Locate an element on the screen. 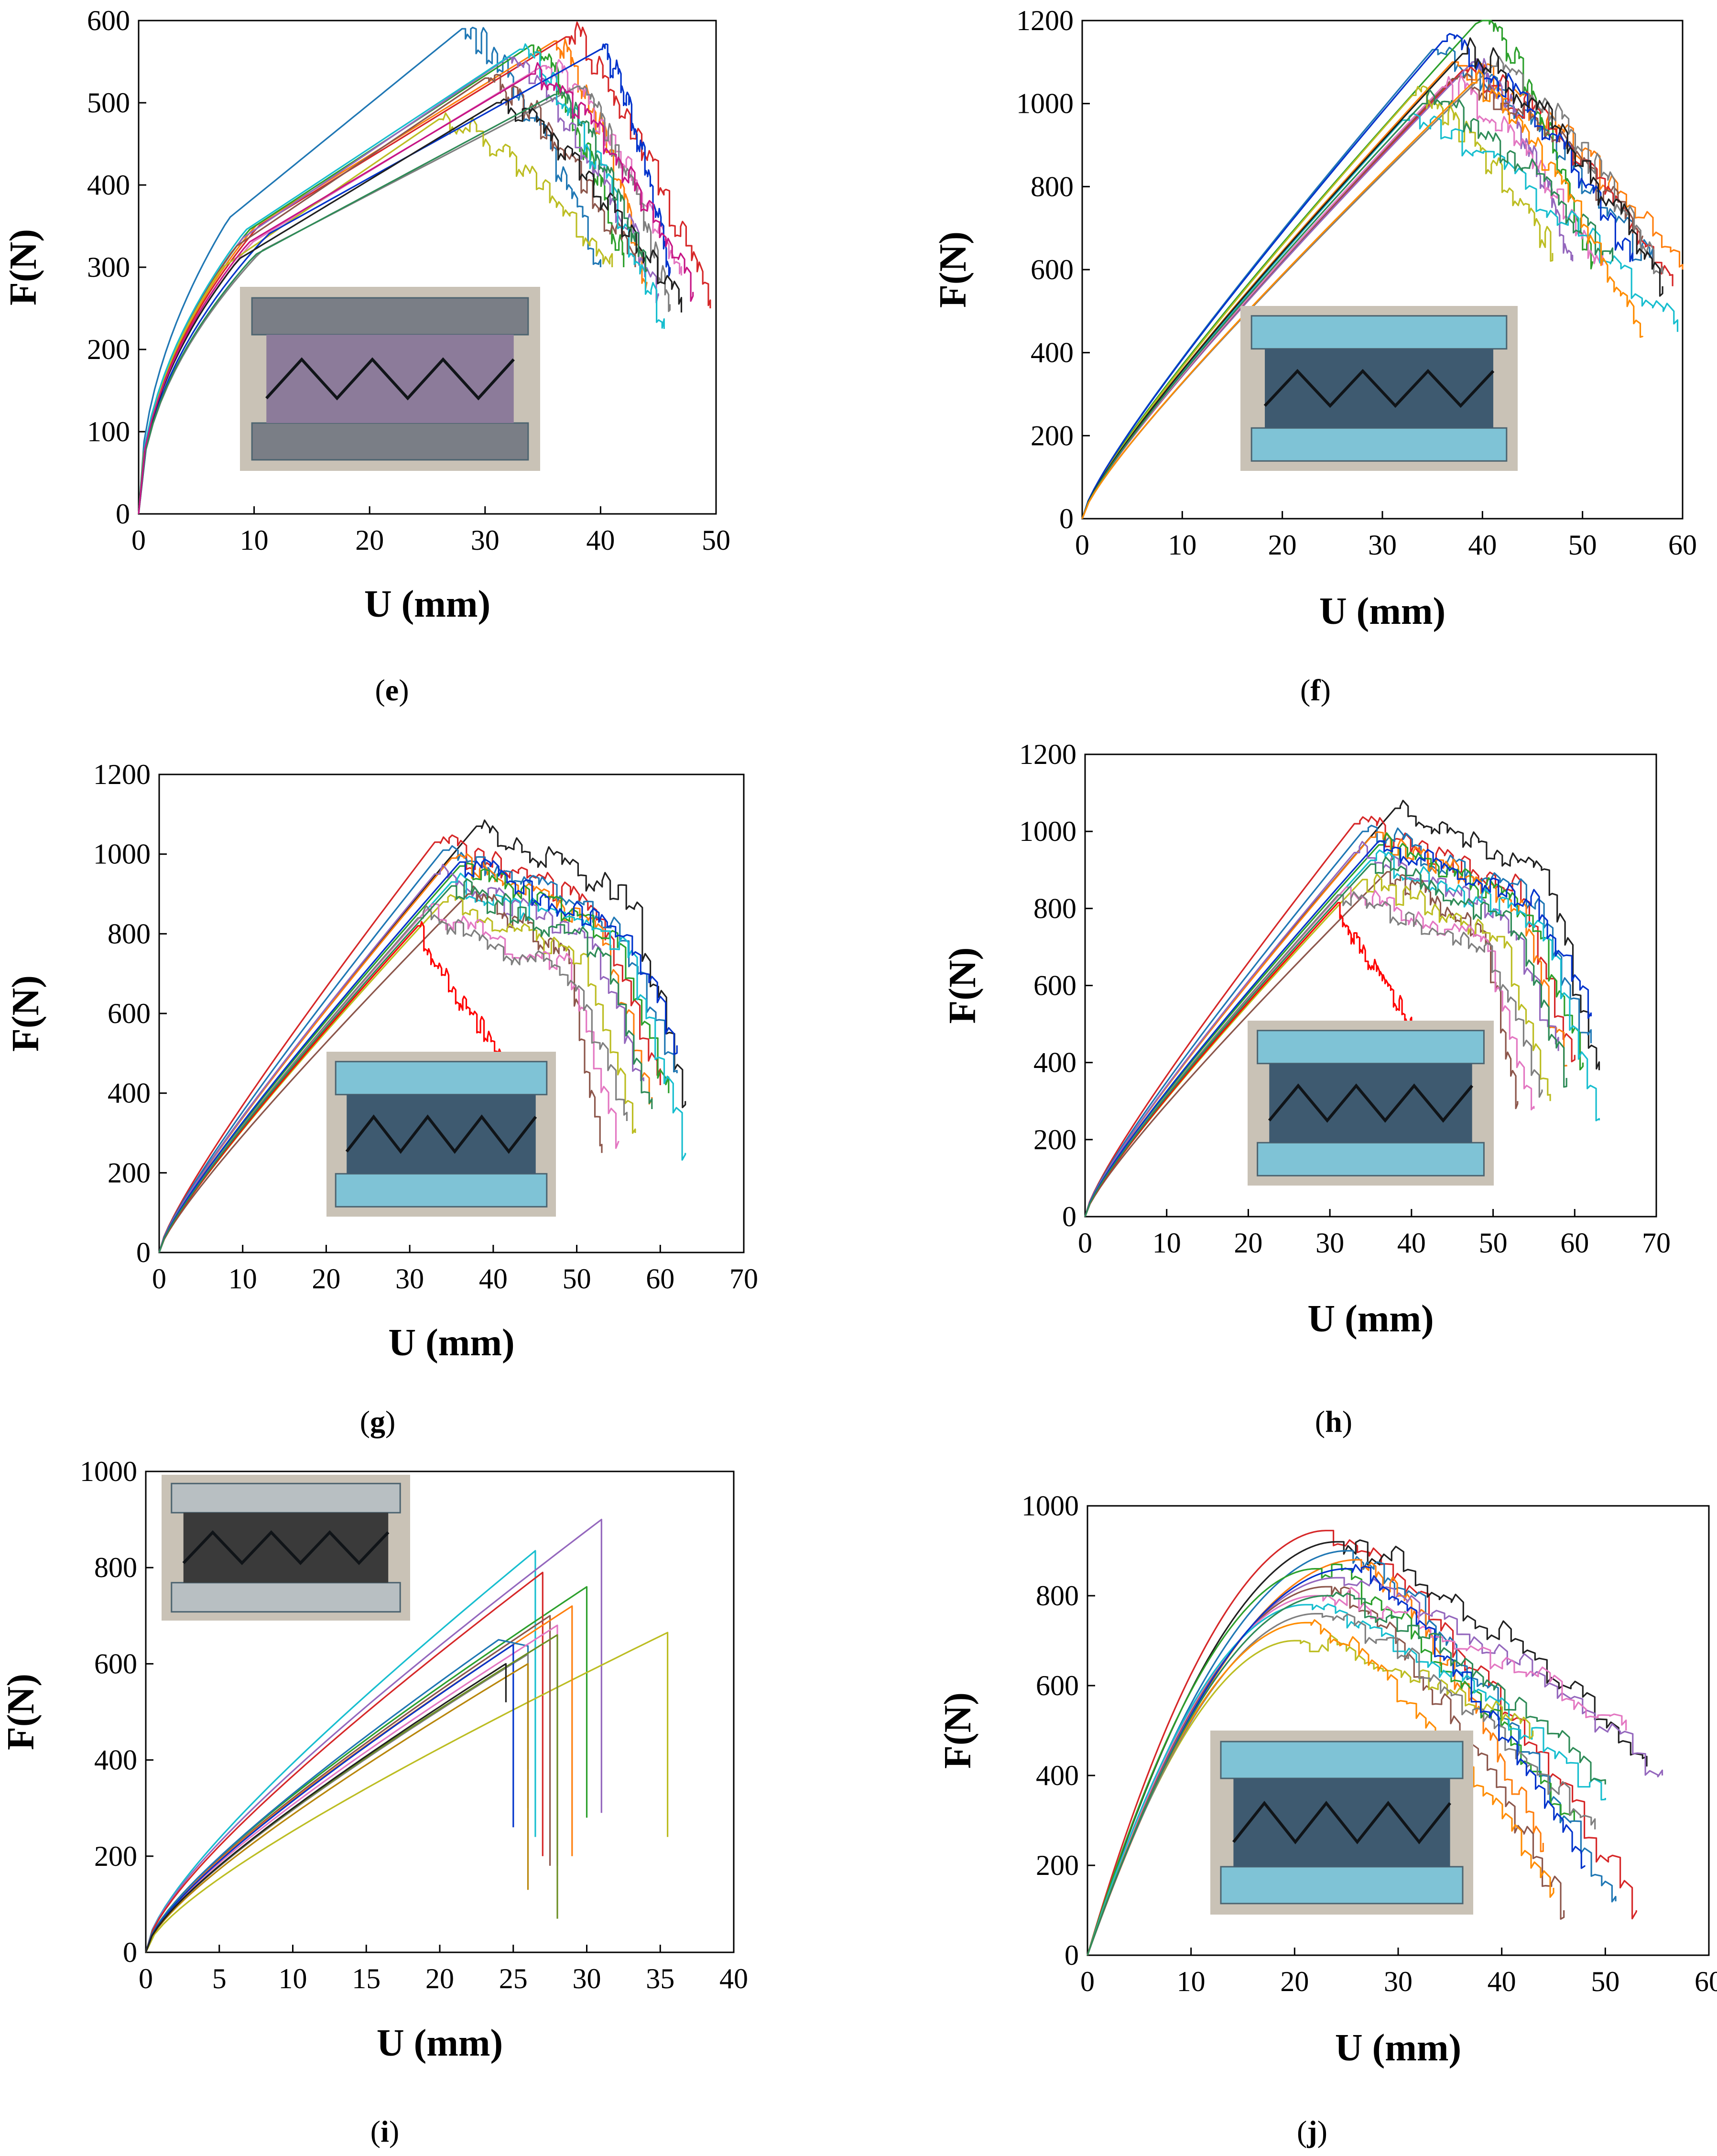 The width and height of the screenshot is (1717, 2156). panel-caption-letter: f is located at coordinates (1315, 690).